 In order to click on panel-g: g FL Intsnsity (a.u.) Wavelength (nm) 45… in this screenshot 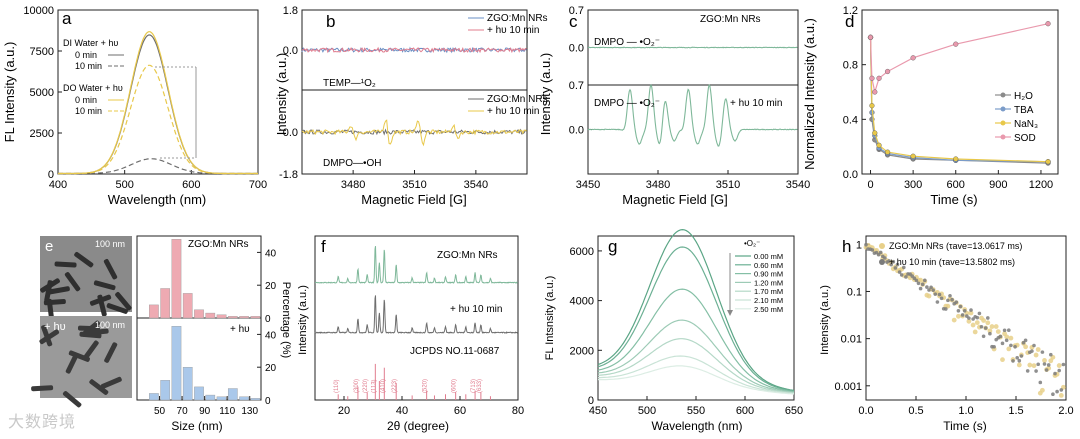, I will do `click(674, 330)`.